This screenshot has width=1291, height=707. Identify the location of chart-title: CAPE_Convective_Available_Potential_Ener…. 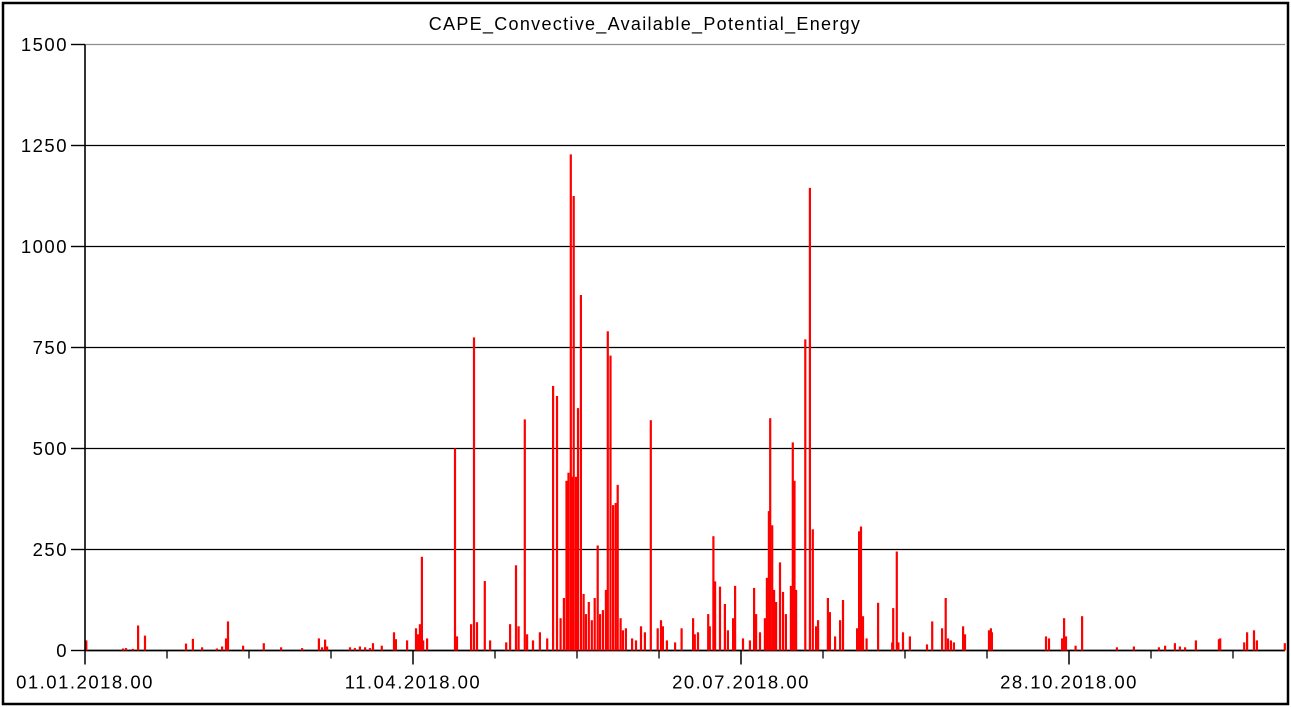
(645, 24).